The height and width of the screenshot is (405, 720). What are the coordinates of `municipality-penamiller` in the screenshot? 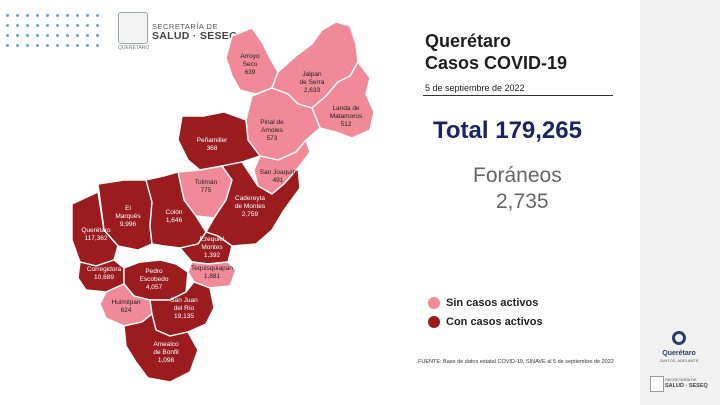 It's located at (219, 141).